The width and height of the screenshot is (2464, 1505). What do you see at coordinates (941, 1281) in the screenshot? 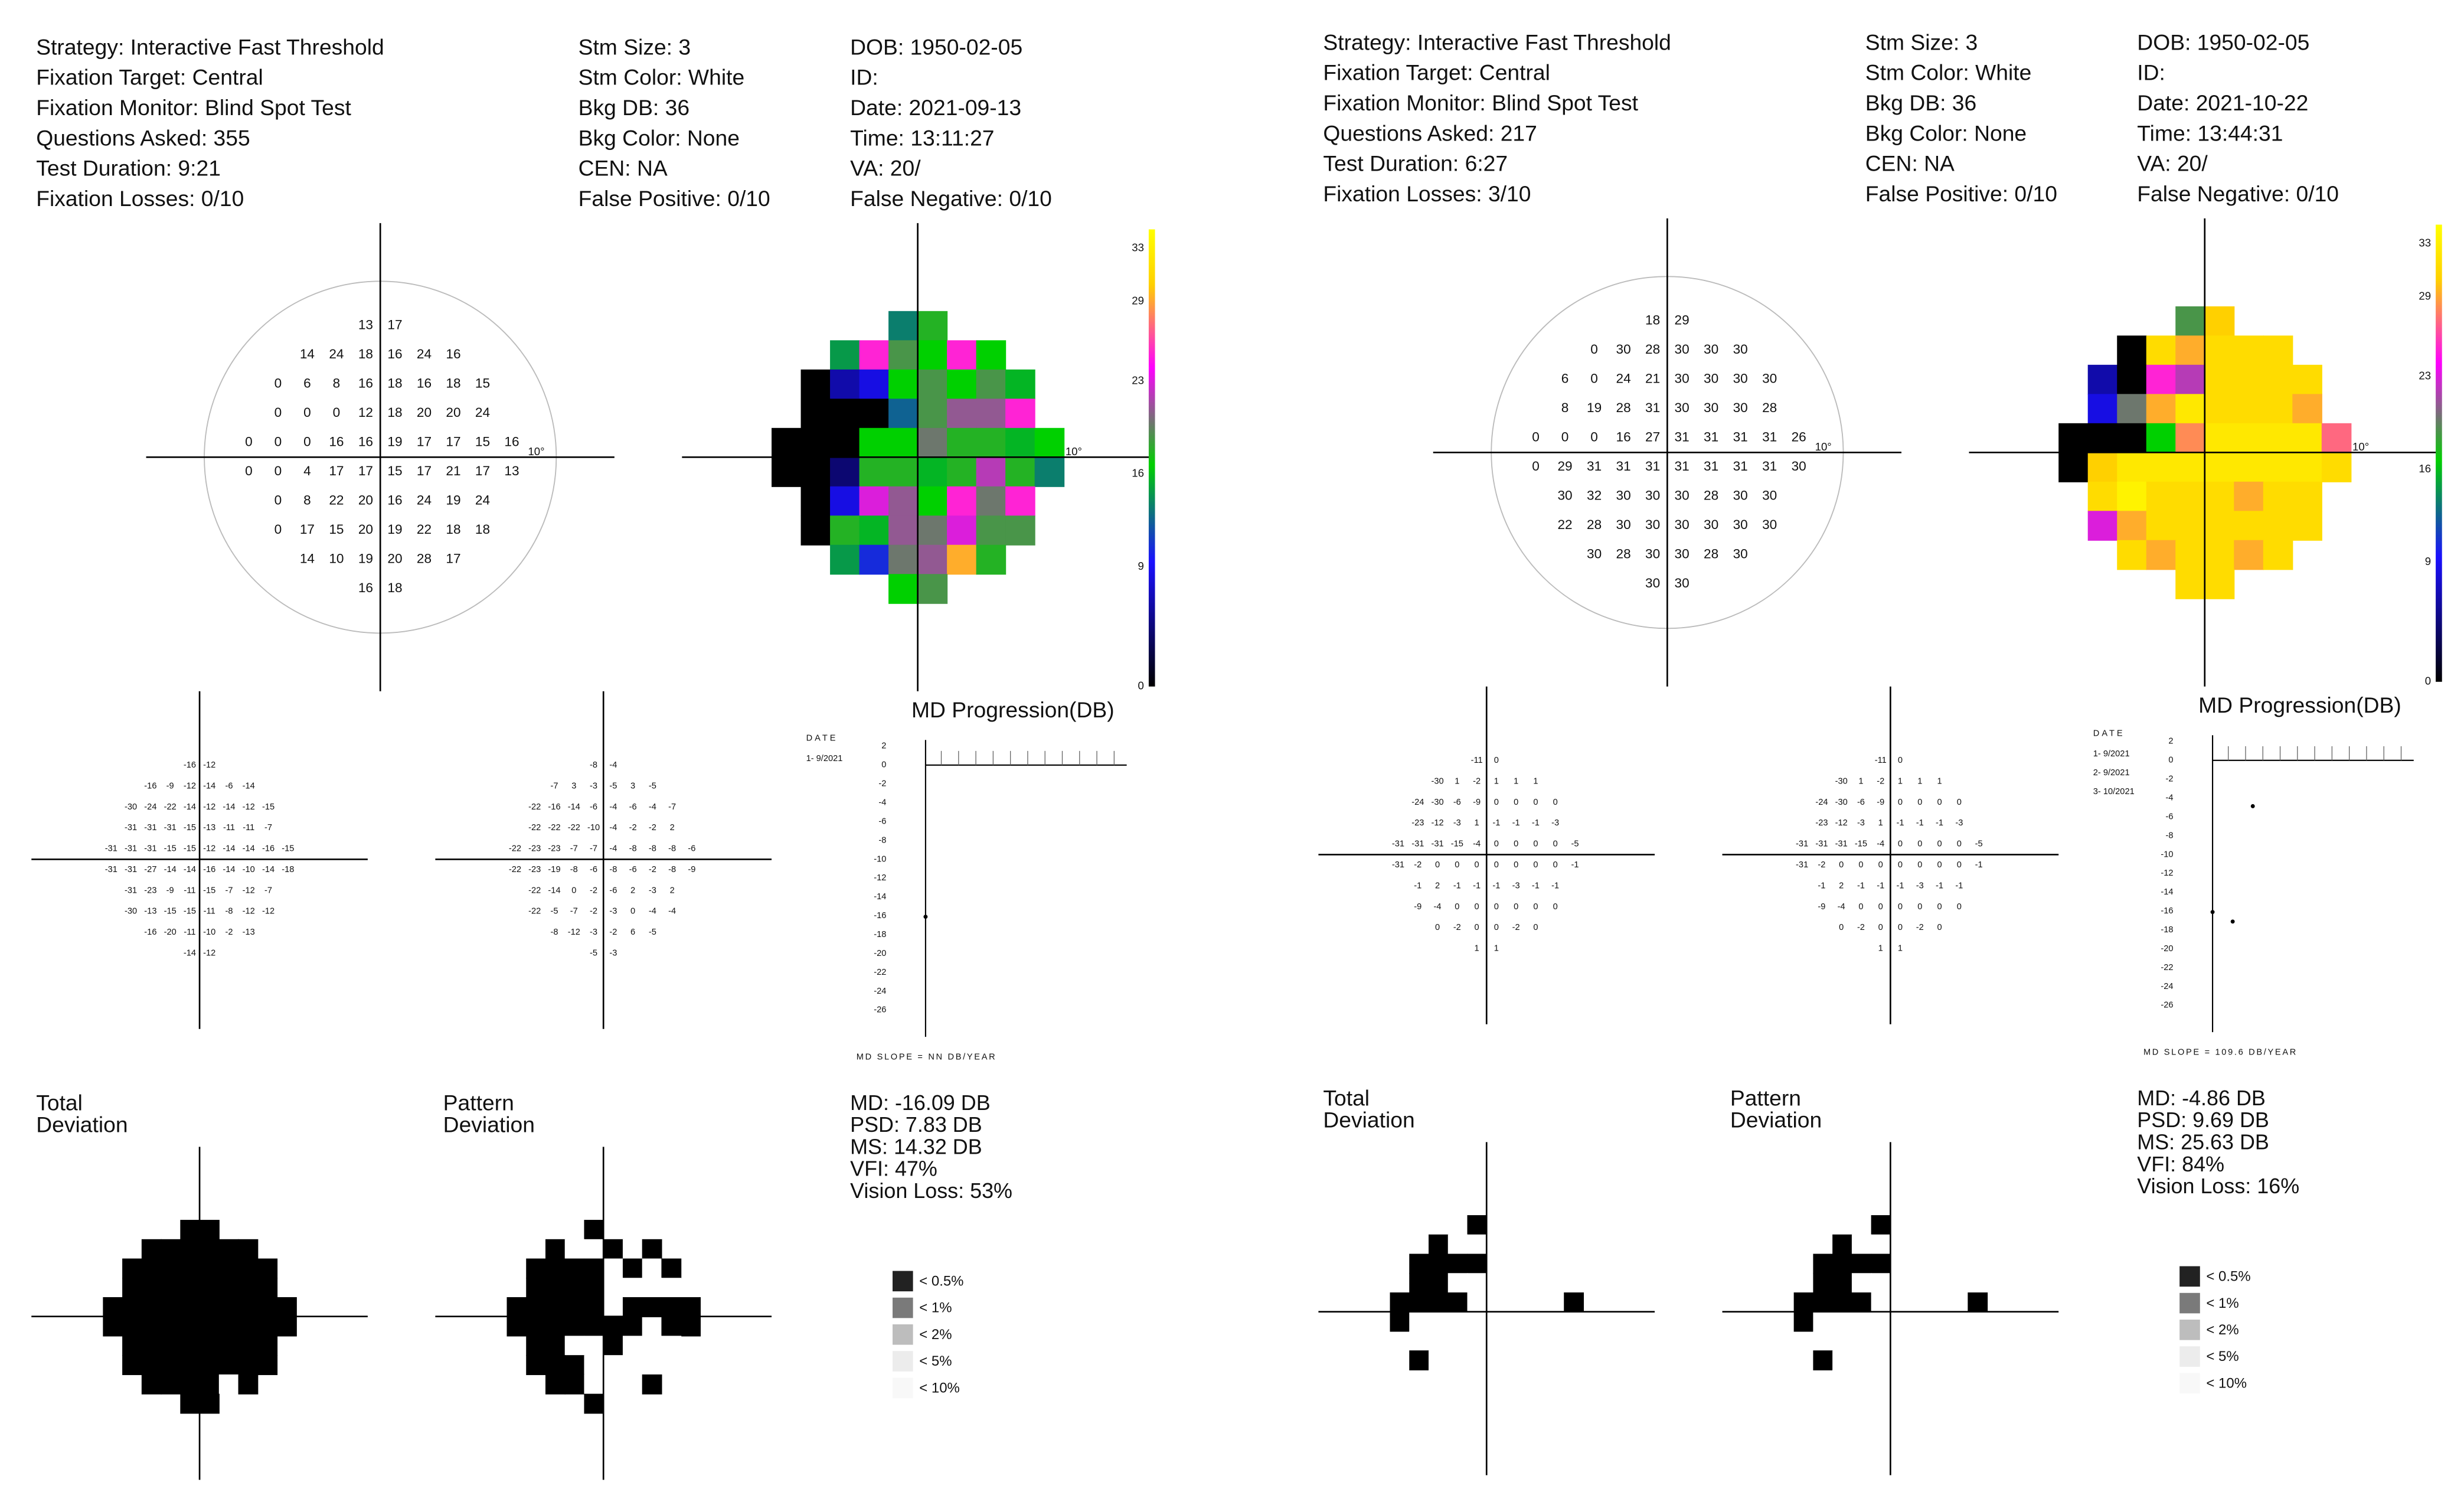
I see `legend-label: < 0.5%` at bounding box center [941, 1281].